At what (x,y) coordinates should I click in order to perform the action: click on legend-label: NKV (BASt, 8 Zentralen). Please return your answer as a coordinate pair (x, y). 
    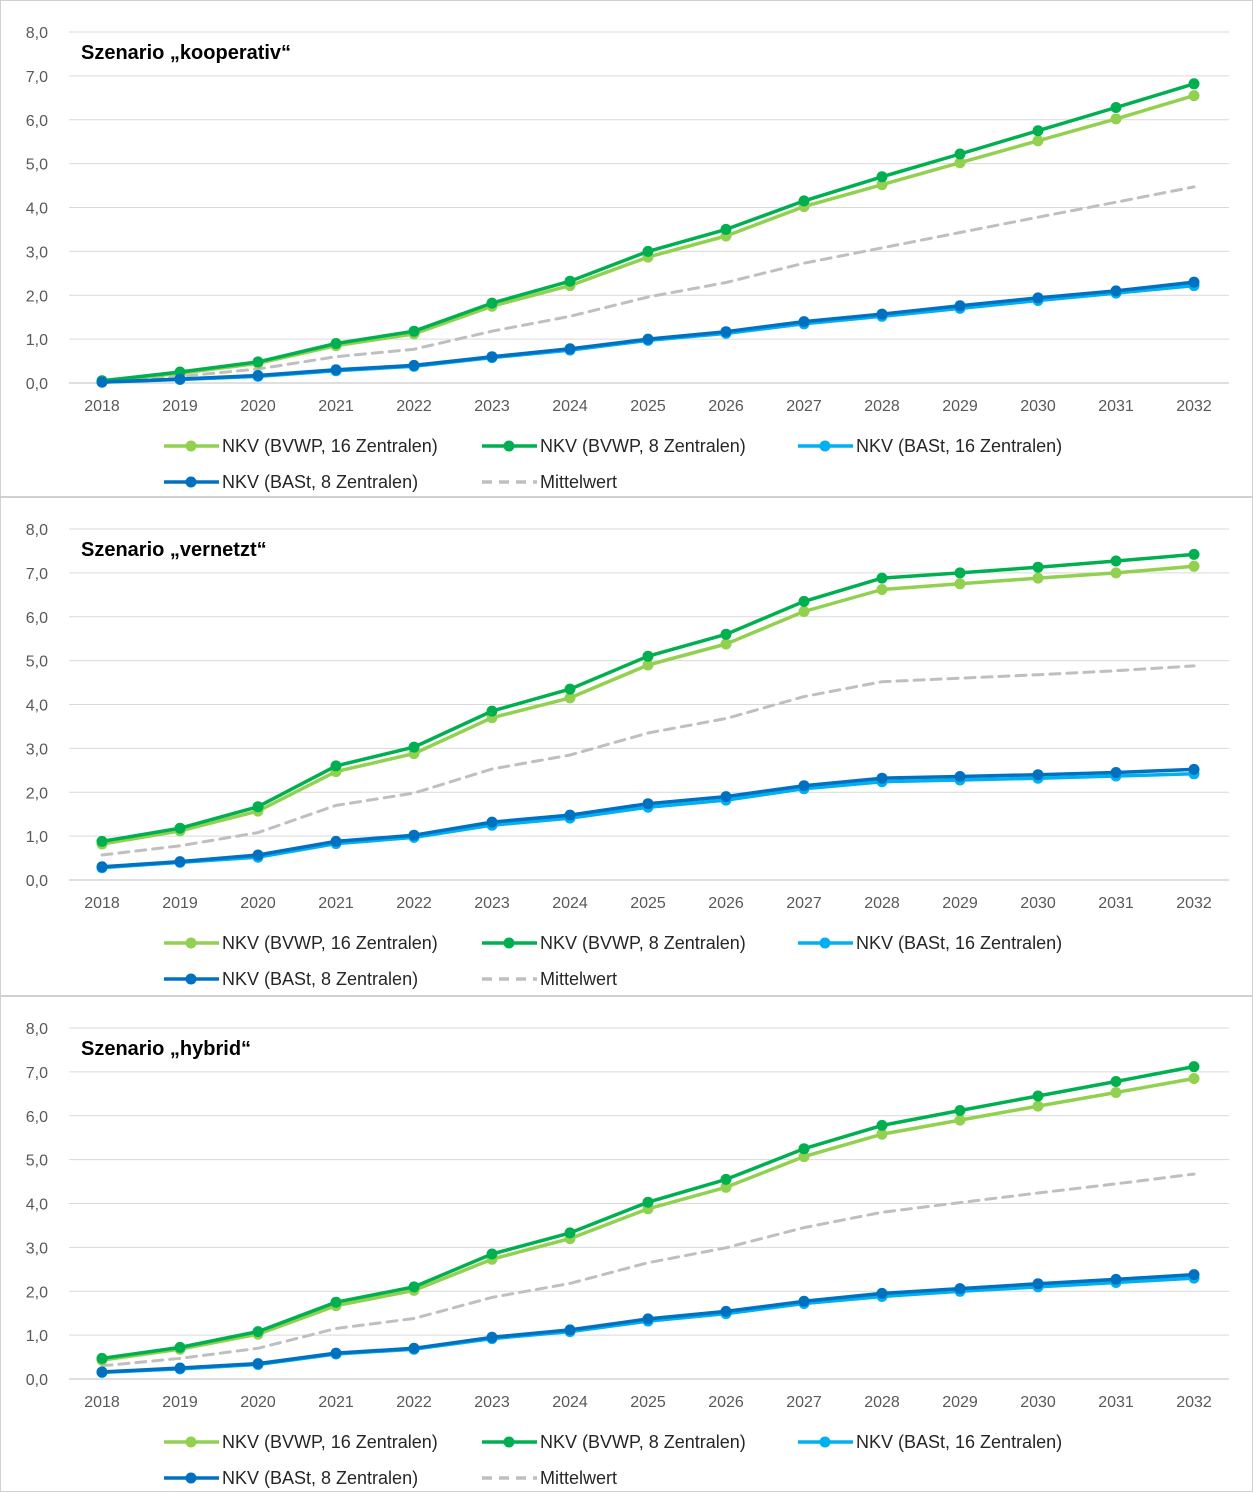
    Looking at the image, I should click on (320, 1478).